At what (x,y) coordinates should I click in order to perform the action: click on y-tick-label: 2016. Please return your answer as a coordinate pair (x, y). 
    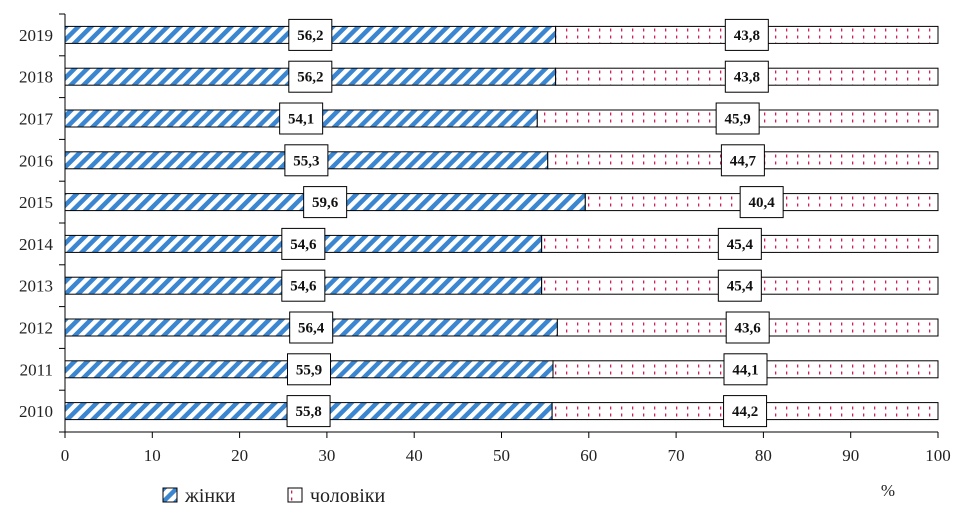
    Looking at the image, I should click on (36, 160).